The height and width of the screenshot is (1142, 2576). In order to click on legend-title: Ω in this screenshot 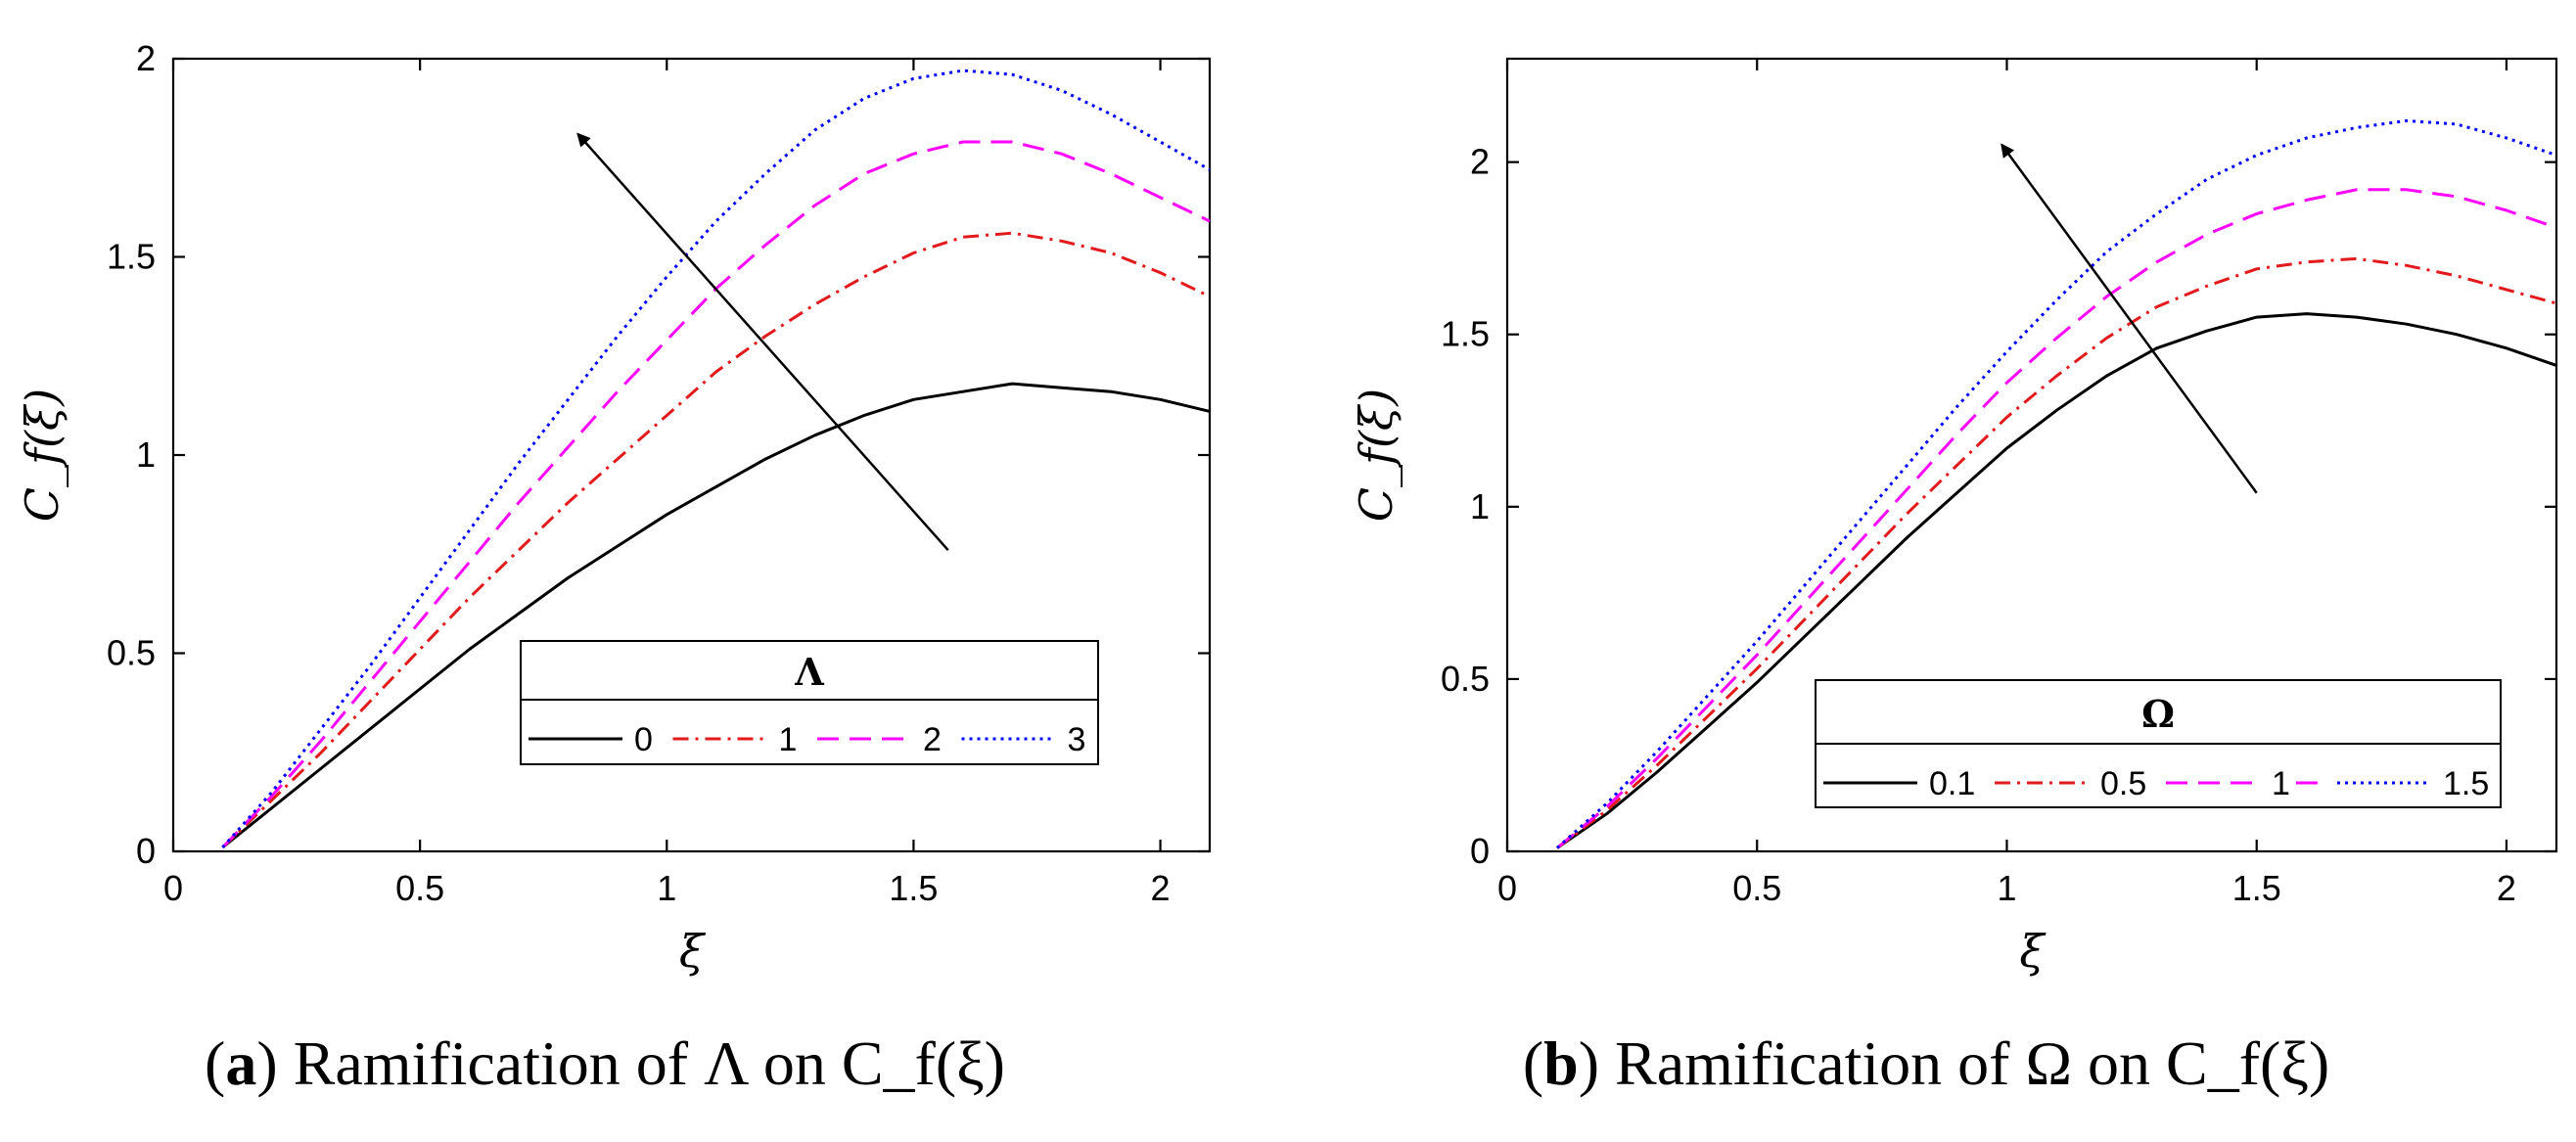, I will do `click(2158, 714)`.